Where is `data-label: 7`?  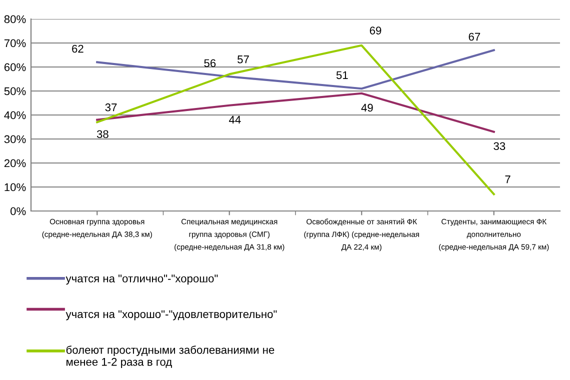 data-label: 7 is located at coordinates (507, 180).